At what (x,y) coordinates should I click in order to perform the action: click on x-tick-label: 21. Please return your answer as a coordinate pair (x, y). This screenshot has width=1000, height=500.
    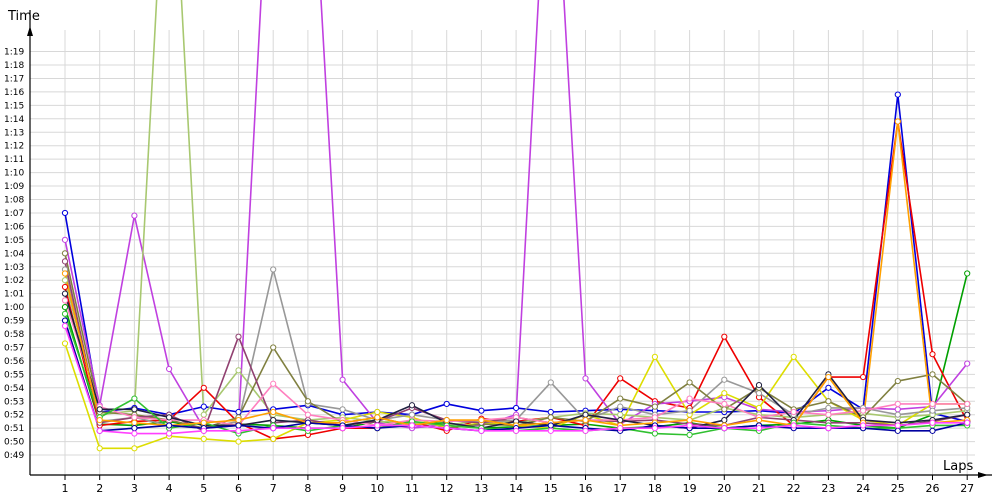
    Looking at the image, I should click on (759, 488).